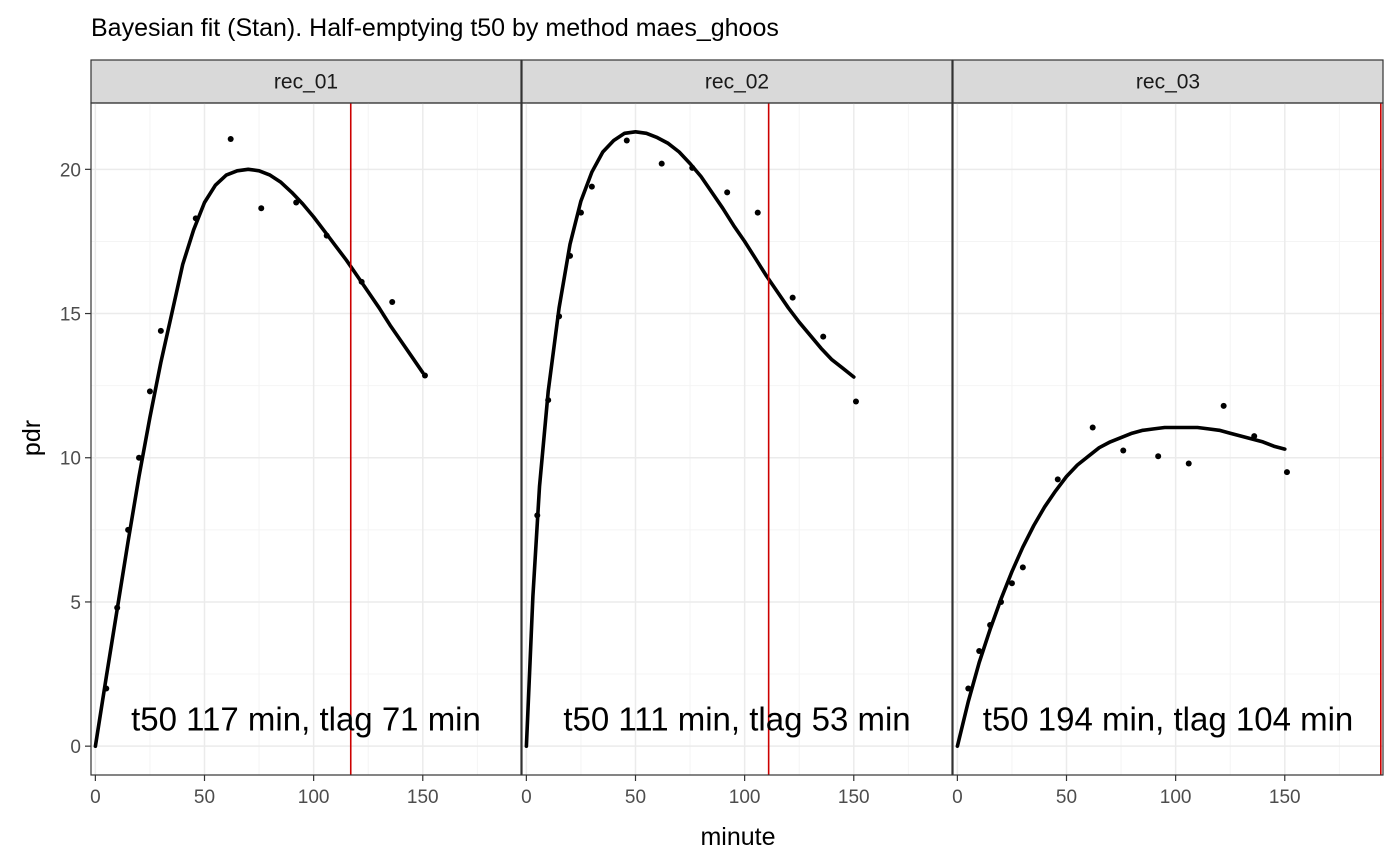 This screenshot has width=1400, height=866. Describe the element at coordinates (32, 438) in the screenshot. I see `y-axis-title: pdr` at that location.